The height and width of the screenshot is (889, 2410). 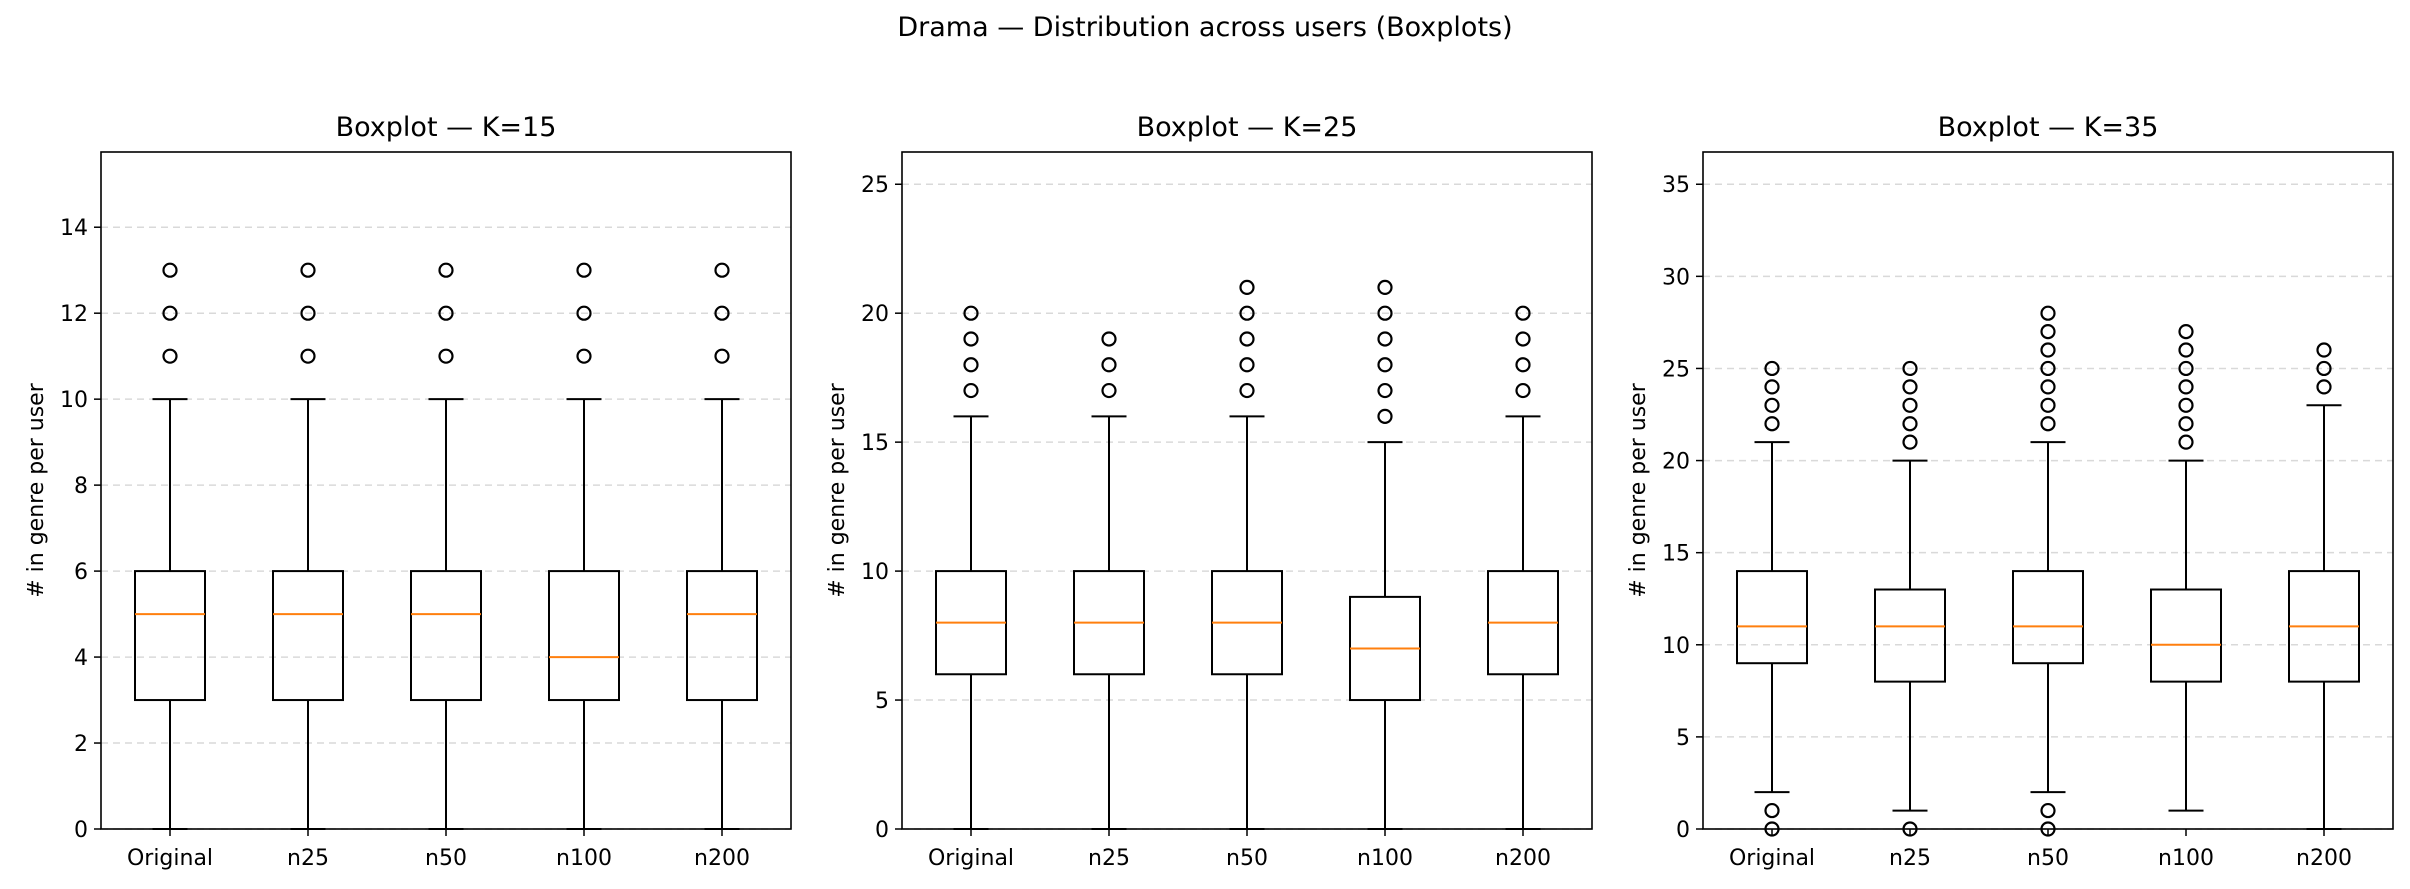 I want to click on y-tick-label: 8, so click(x=81, y=486).